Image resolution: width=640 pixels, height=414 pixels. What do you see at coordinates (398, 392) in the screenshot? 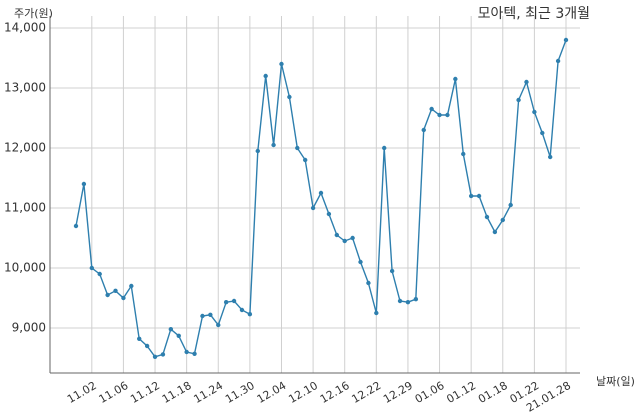
I see `x-tick-label: 12.29` at bounding box center [398, 392].